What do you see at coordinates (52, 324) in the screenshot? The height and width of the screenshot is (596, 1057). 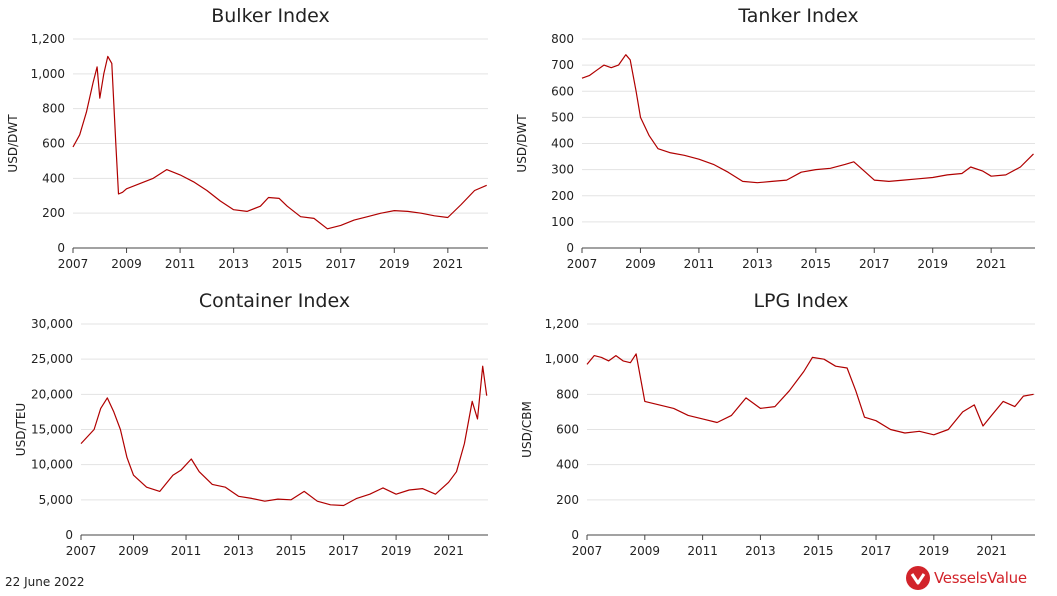 I see `y-tick-label: 30,000` at bounding box center [52, 324].